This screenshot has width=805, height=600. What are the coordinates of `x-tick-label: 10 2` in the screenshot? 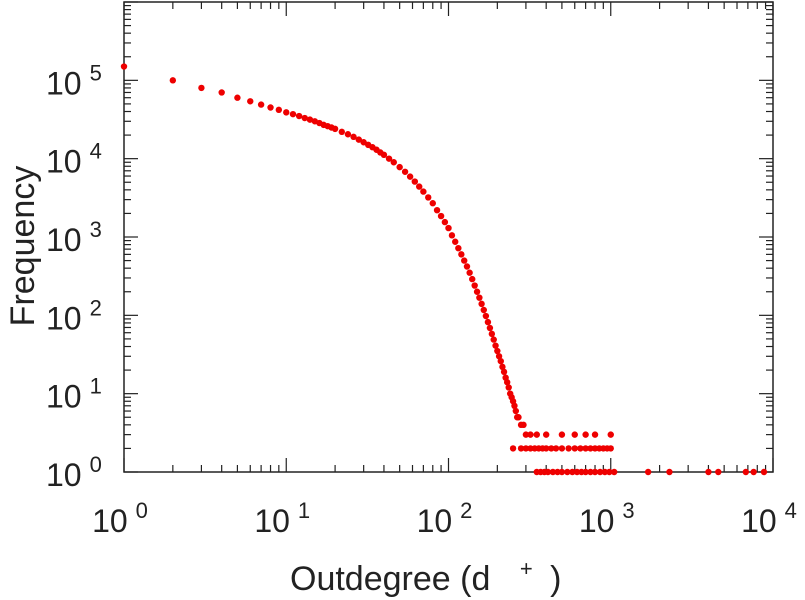 It's located at (445, 518).